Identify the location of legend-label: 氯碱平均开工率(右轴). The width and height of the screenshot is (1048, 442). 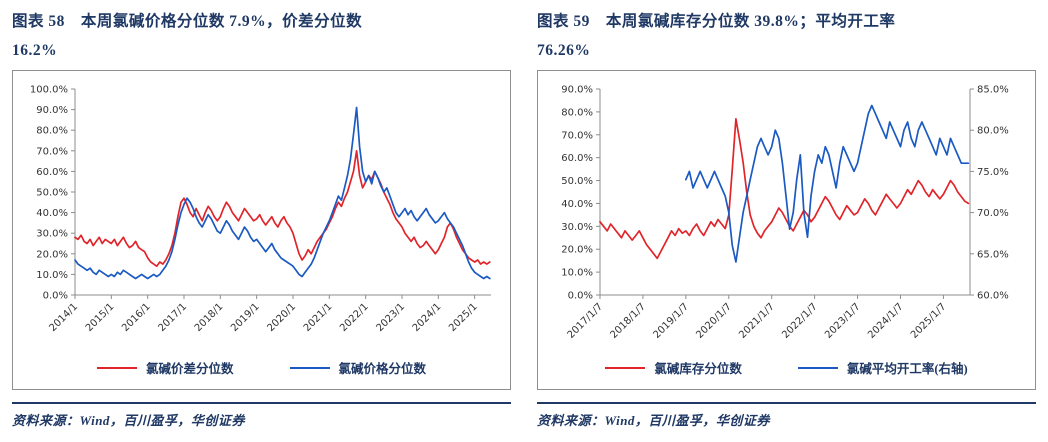
(907, 369).